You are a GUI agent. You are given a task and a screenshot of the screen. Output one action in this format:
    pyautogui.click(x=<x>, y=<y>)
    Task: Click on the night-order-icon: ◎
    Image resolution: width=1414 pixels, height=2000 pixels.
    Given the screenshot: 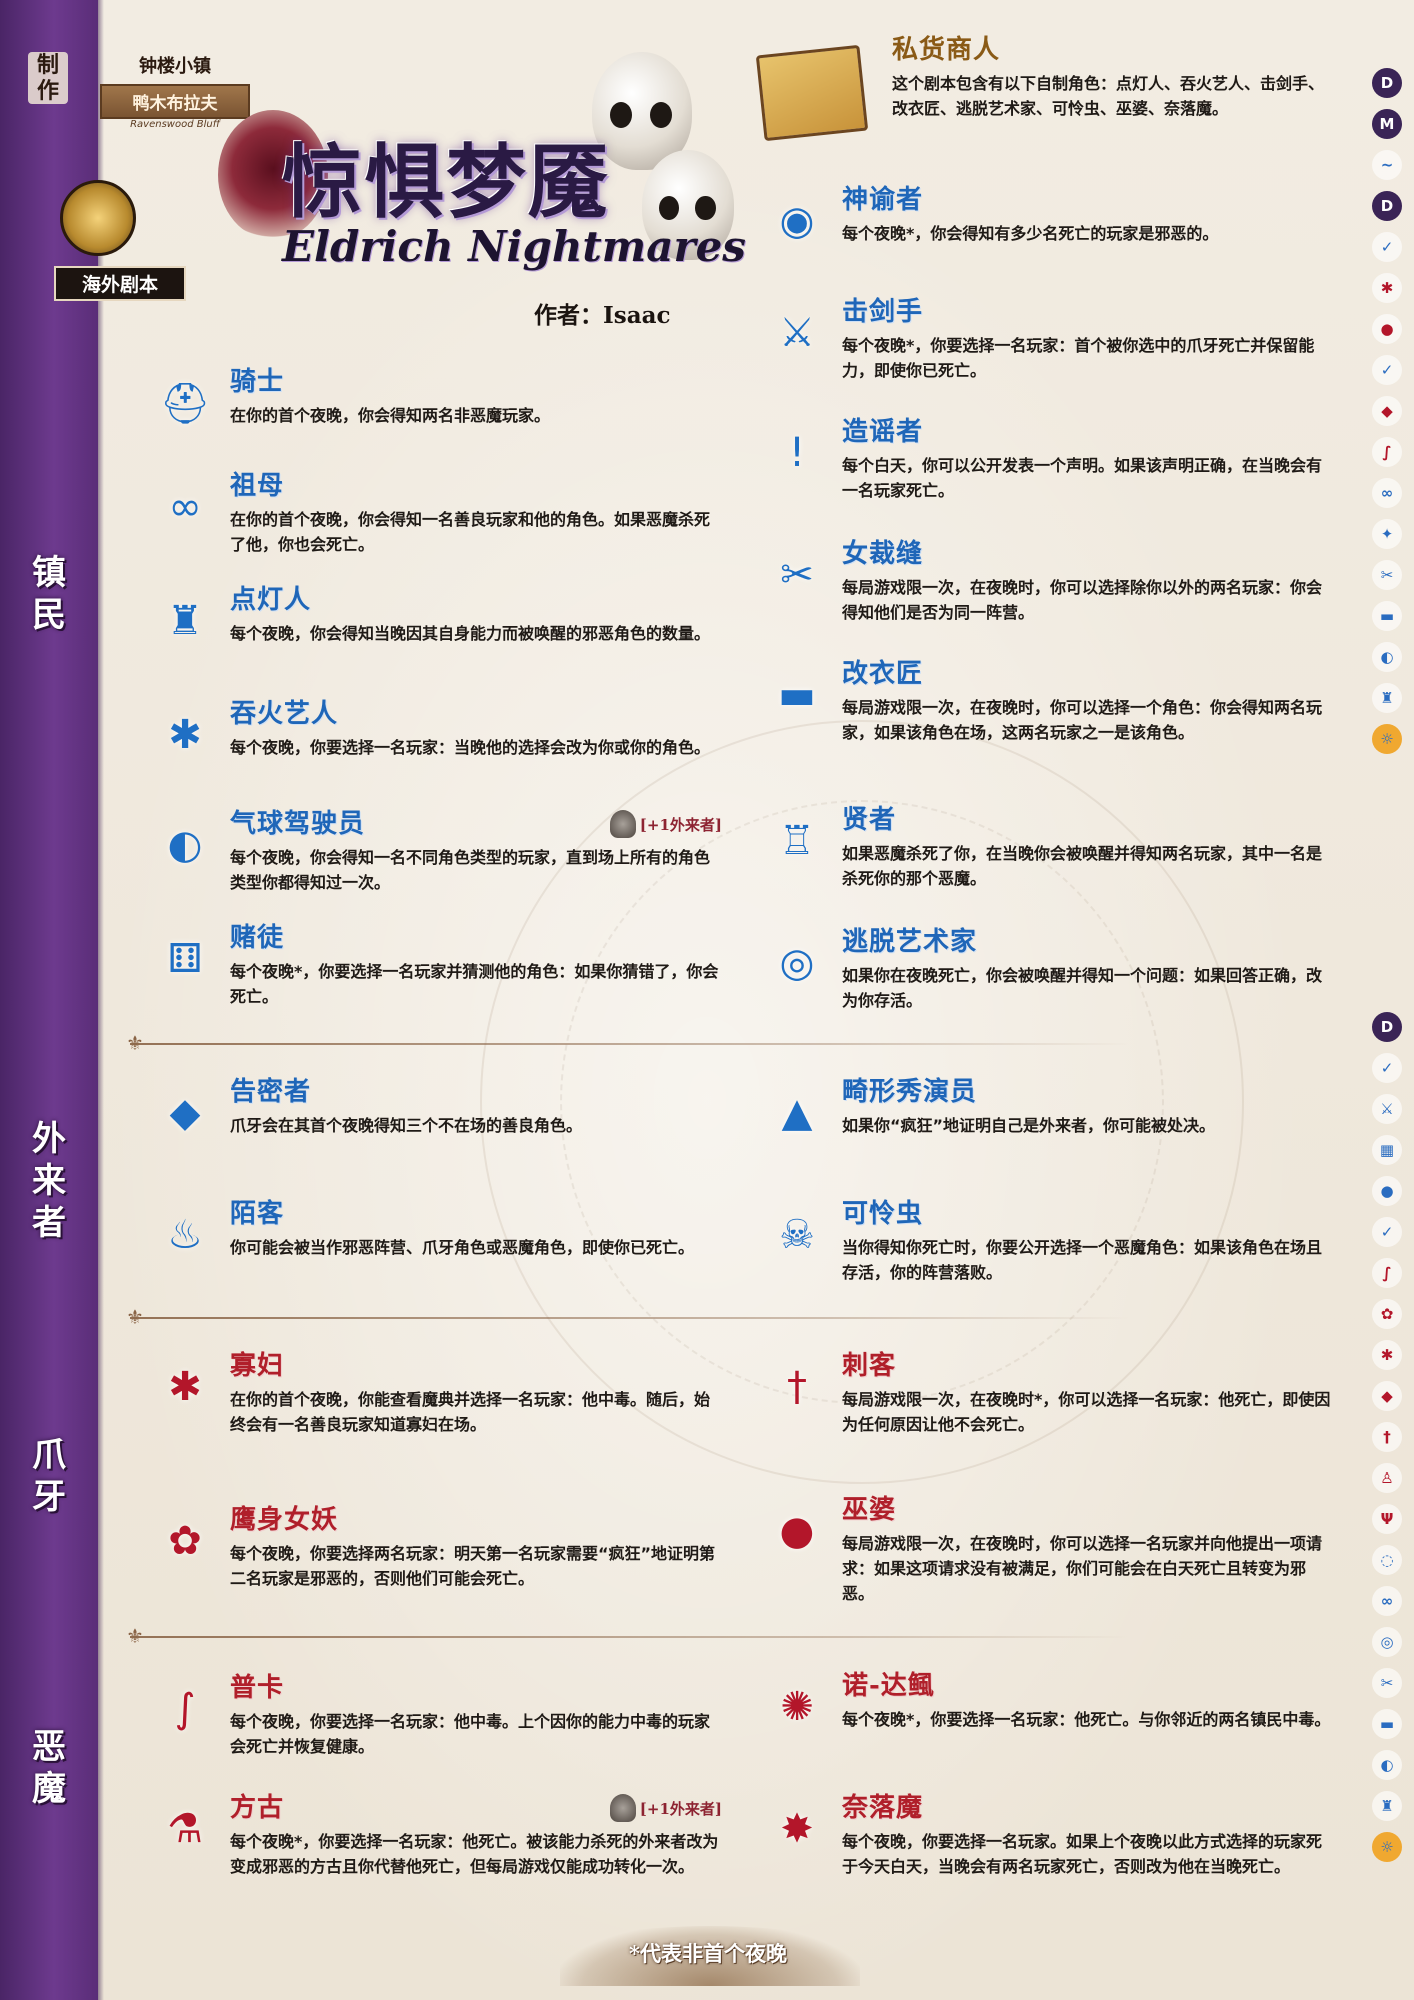 What is the action you would take?
    pyautogui.click(x=1387, y=1642)
    